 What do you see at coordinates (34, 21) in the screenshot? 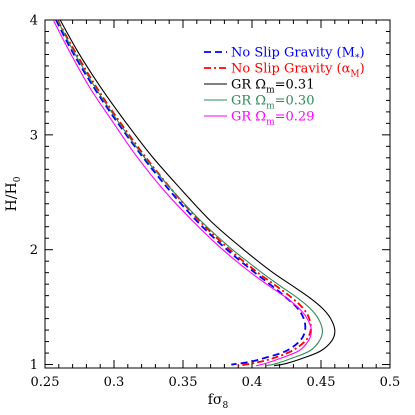
I see `y-tick-label: 4` at bounding box center [34, 21].